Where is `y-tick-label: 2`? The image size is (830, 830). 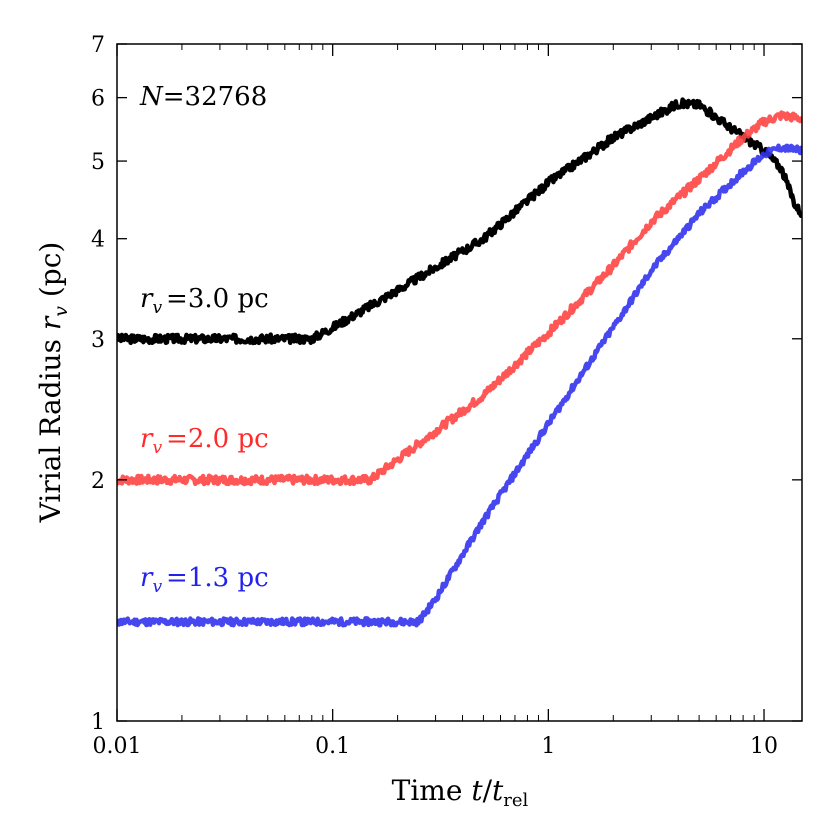 y-tick-label: 2 is located at coordinates (98, 481).